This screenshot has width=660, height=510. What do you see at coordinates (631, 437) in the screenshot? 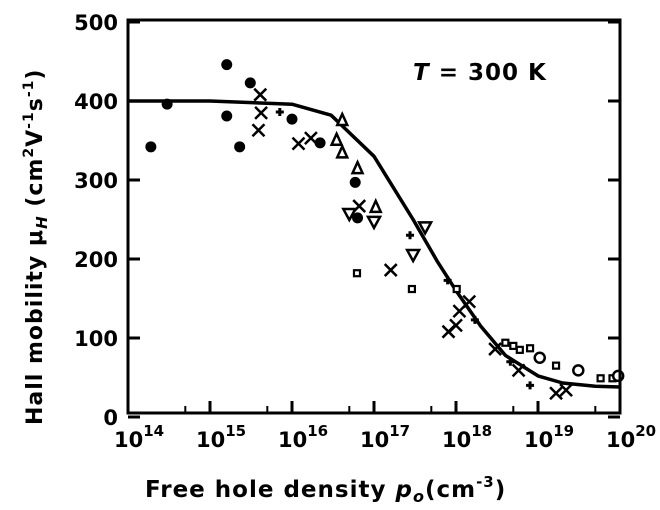
I see `x-tick-label: 1020` at bounding box center [631, 437].